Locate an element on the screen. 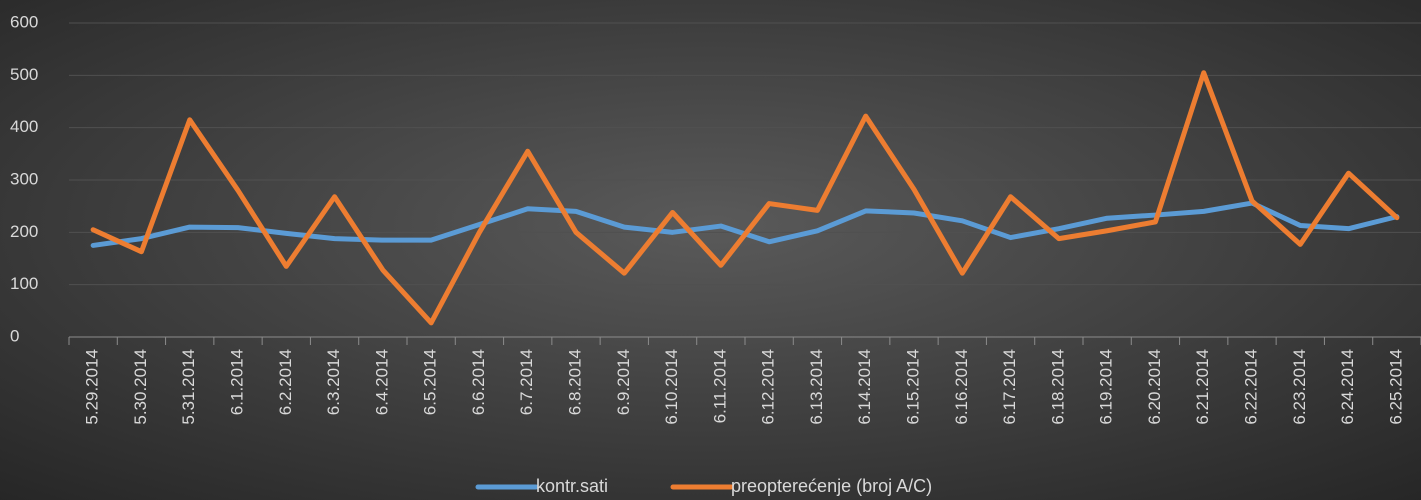 The width and height of the screenshot is (1421, 500). y-tick-label: 500 is located at coordinates (24, 74).